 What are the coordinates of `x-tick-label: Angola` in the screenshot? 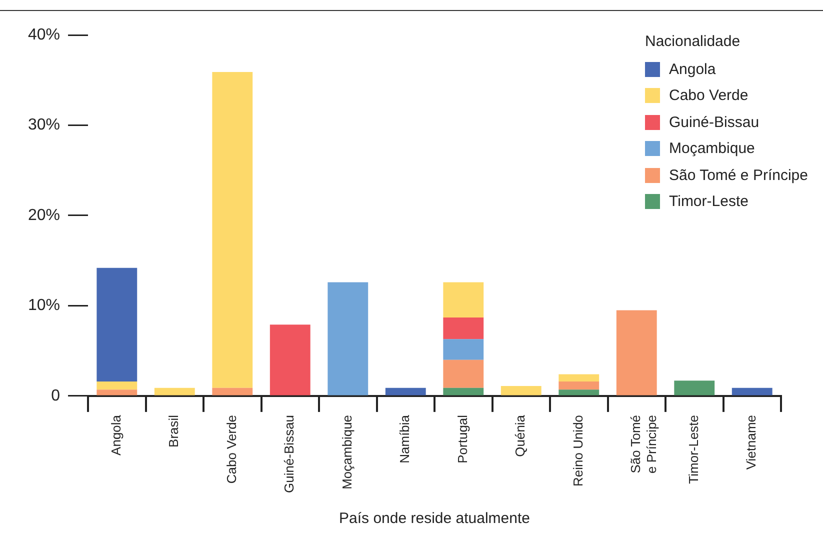 It's located at (116, 435).